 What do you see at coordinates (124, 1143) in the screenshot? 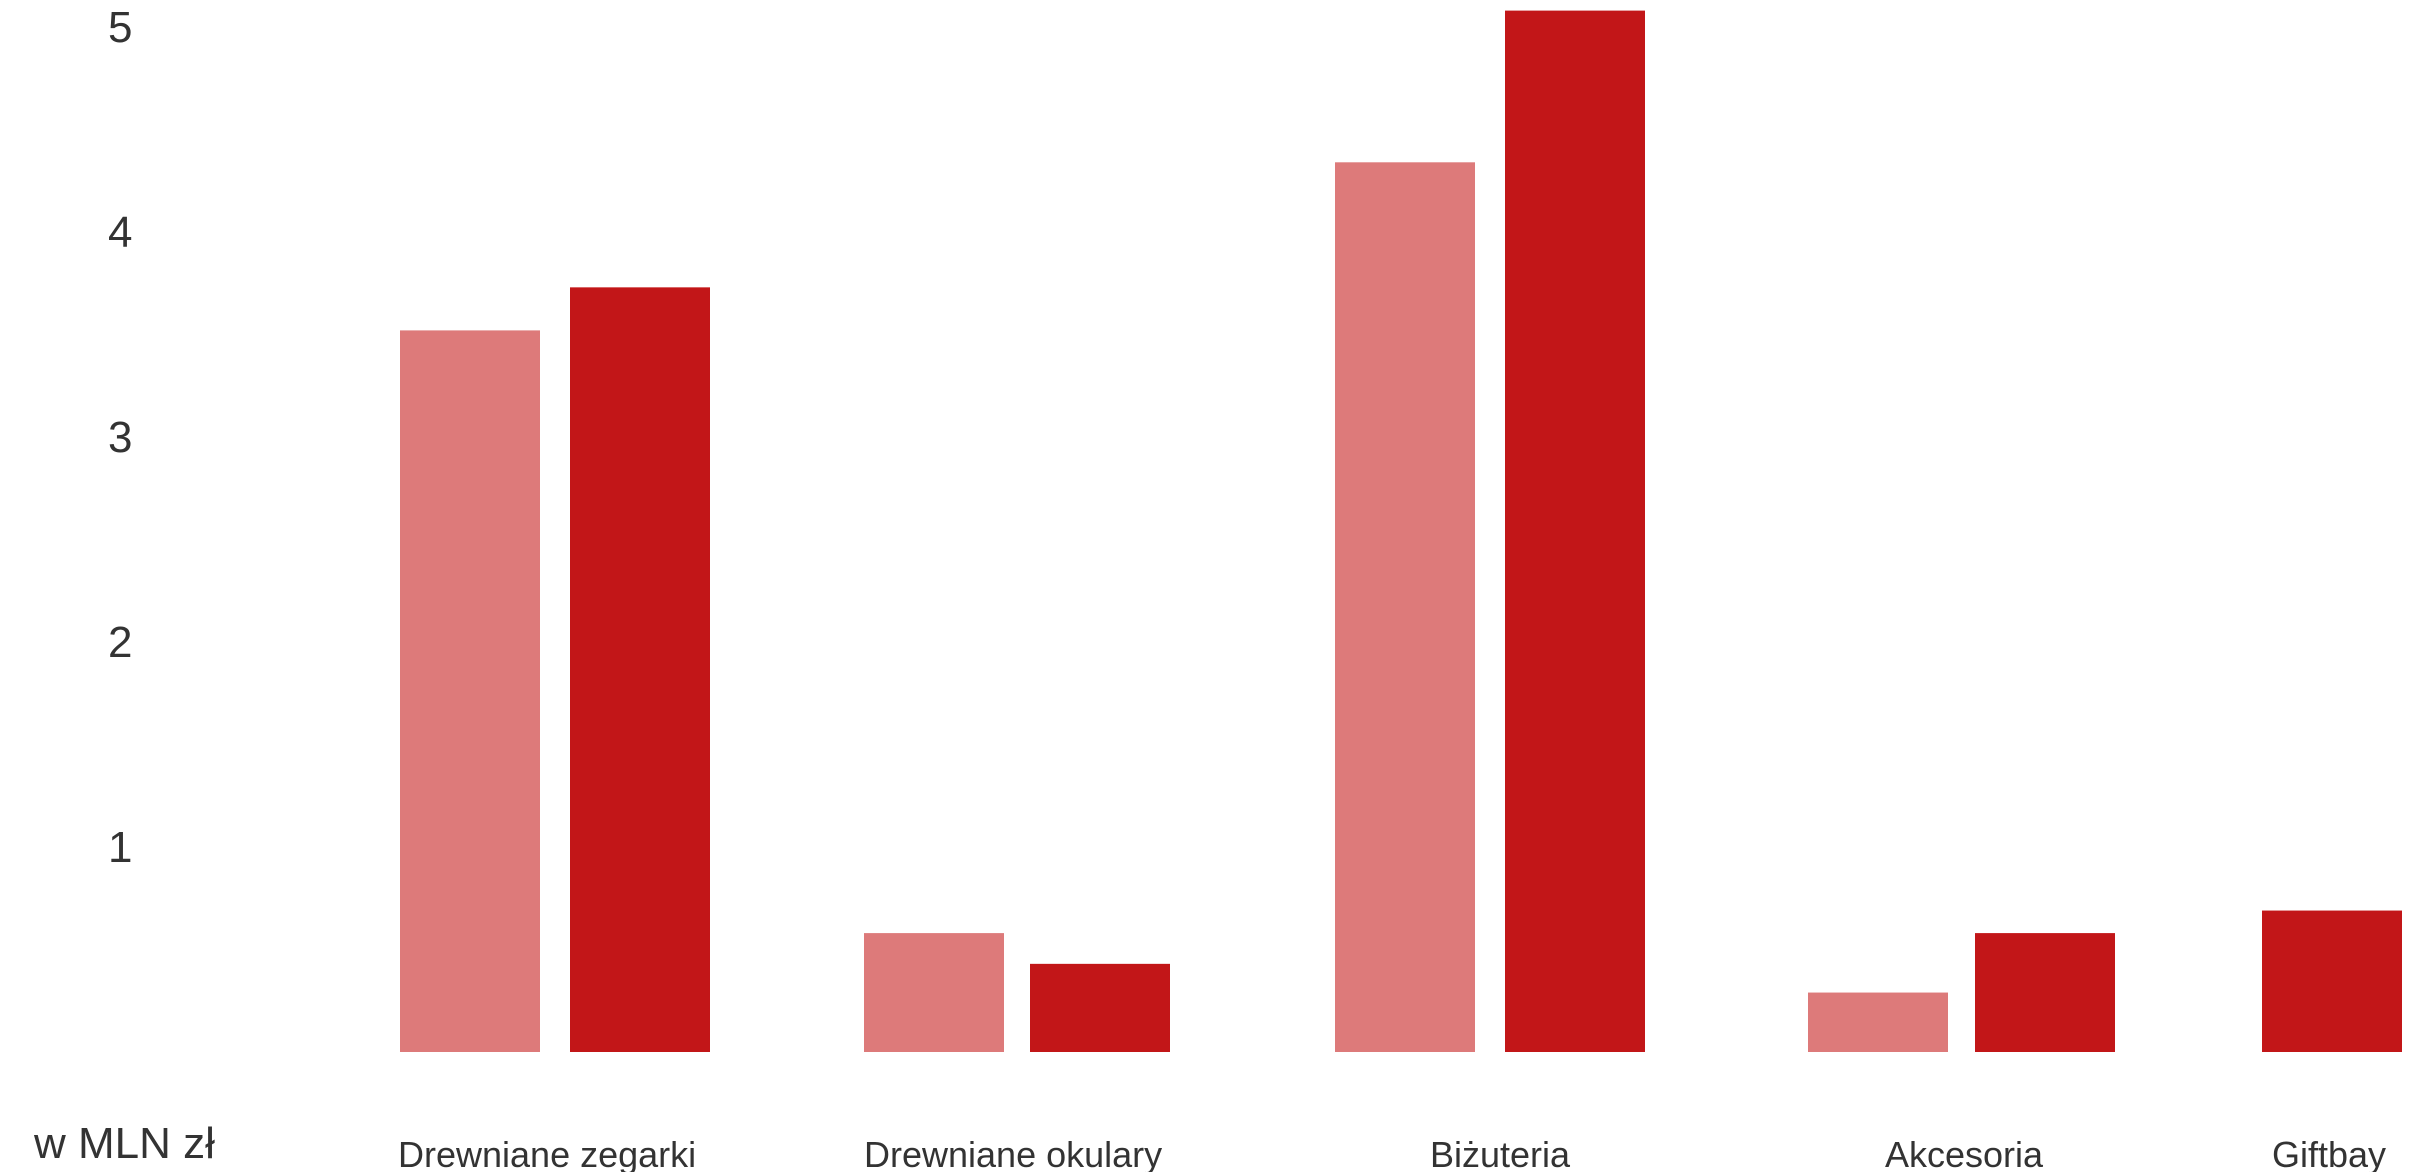
I see `unit-label: w MLN zł` at bounding box center [124, 1143].